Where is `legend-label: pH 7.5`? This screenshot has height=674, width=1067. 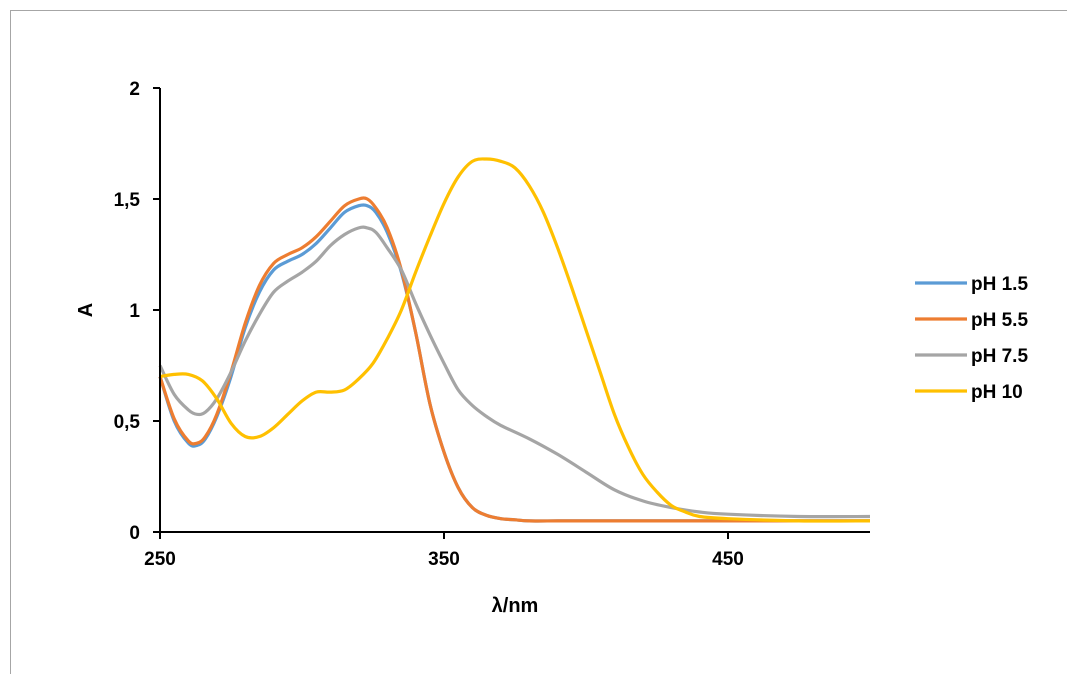
legend-label: pH 7.5 is located at coordinates (999, 356).